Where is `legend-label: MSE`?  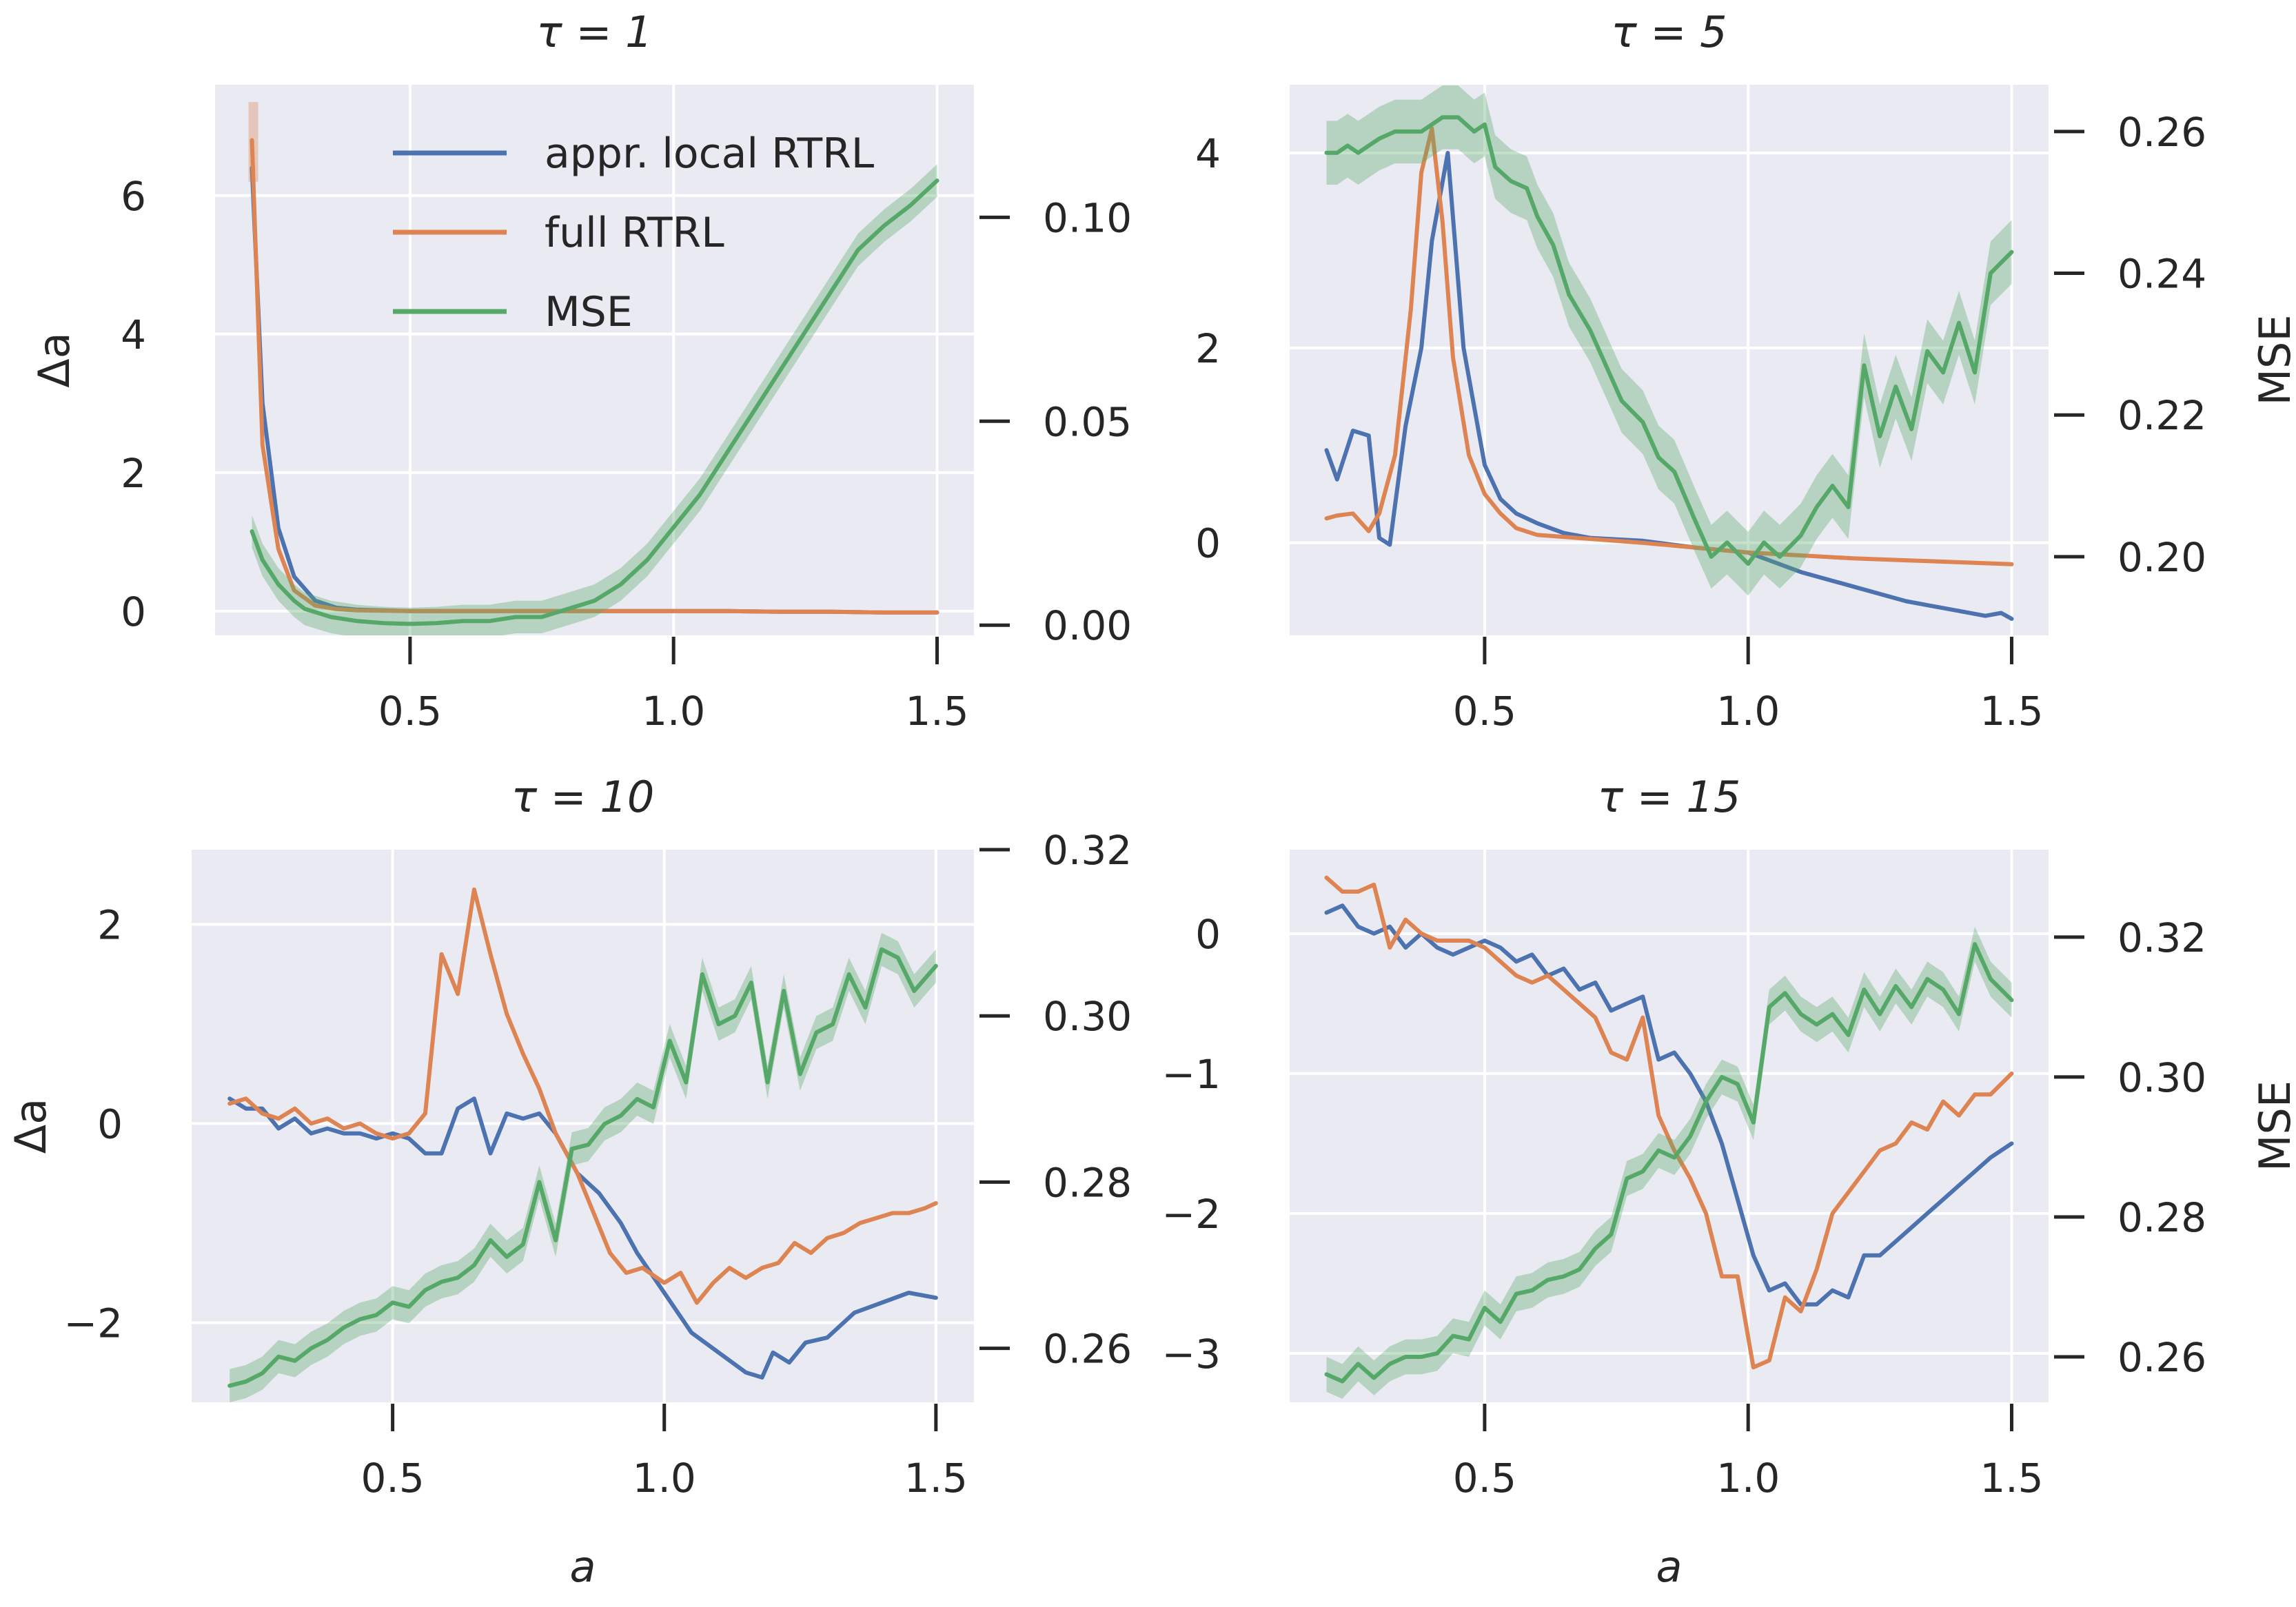 legend-label: MSE is located at coordinates (589, 312).